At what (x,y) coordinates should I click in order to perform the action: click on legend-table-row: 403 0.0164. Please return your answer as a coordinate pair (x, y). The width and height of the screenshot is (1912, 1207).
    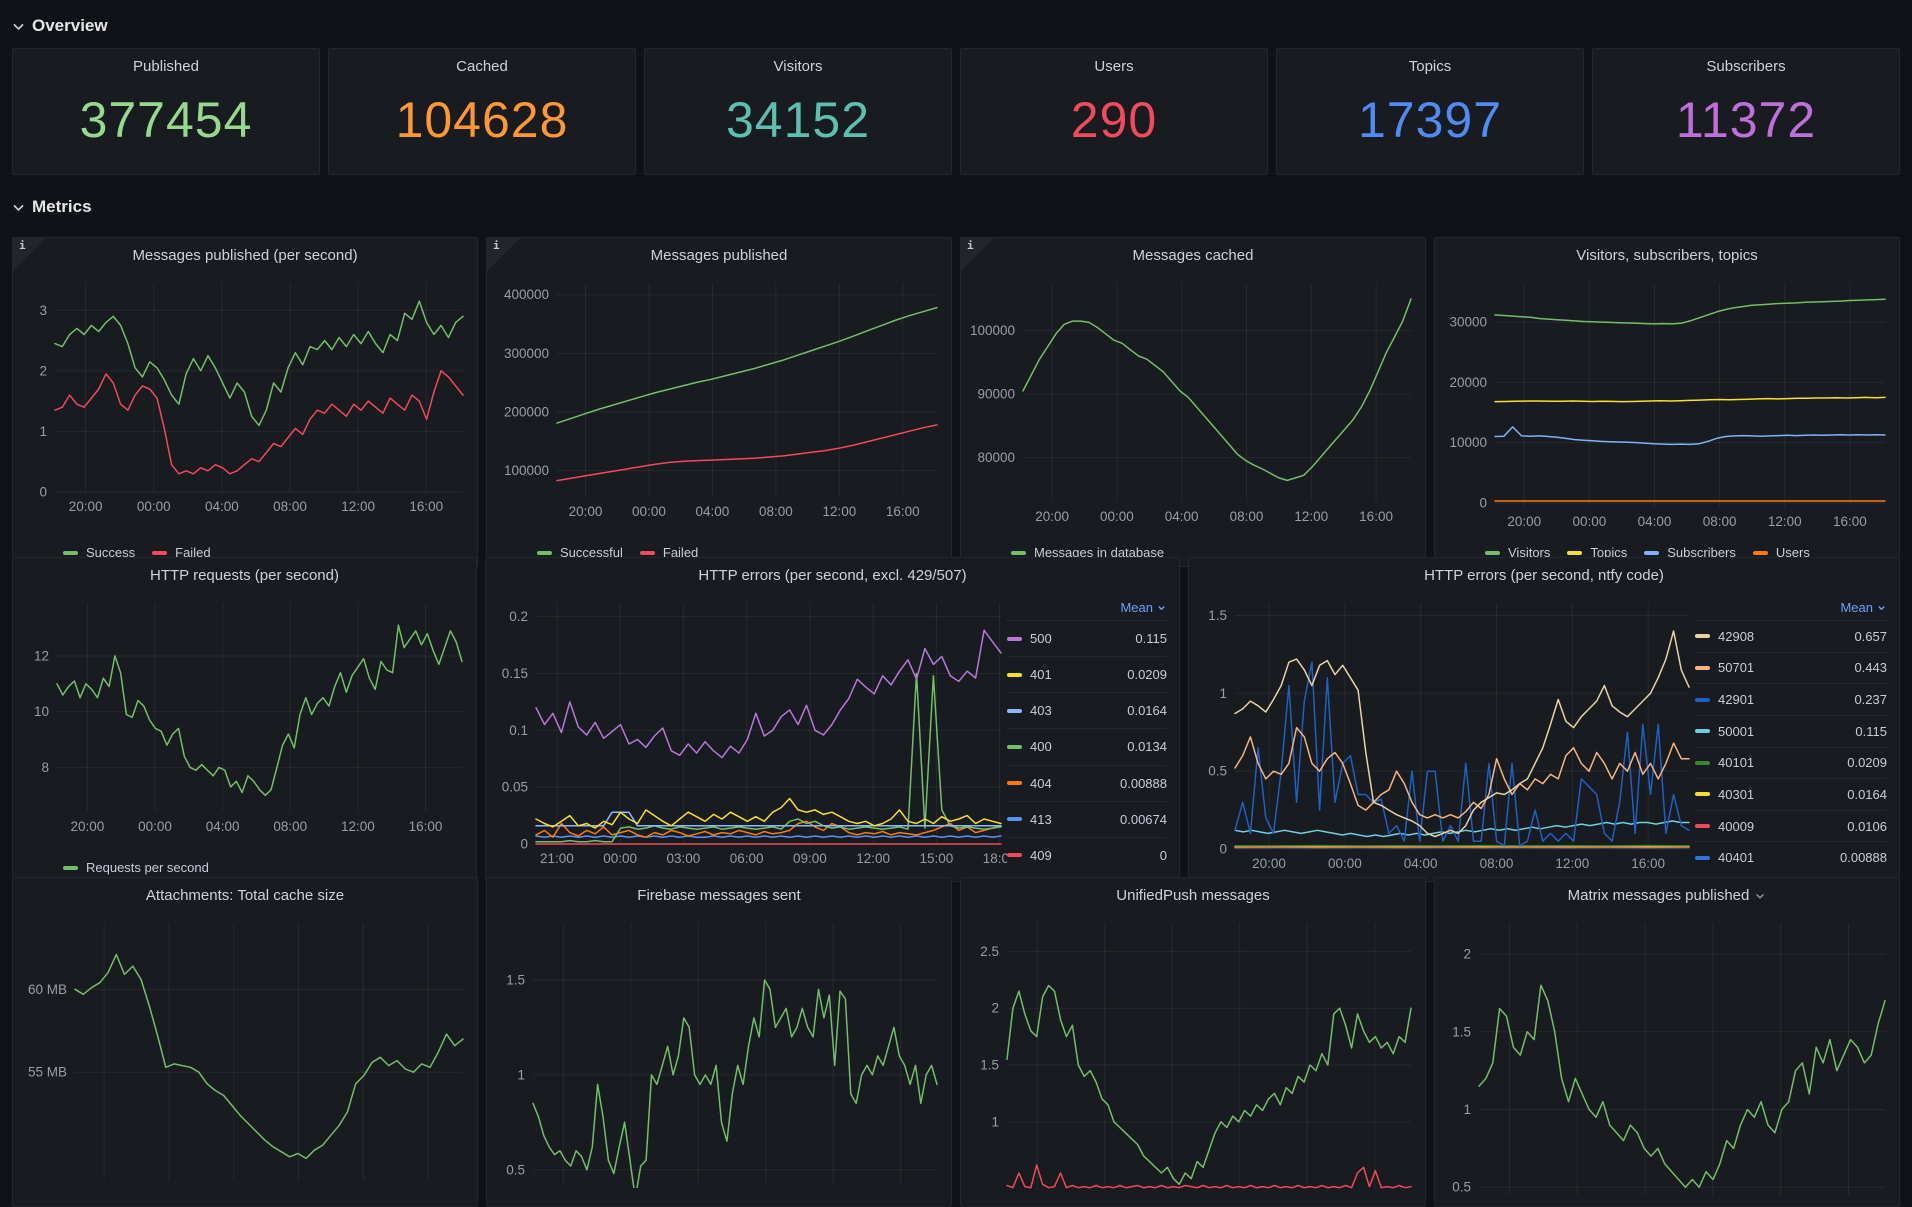
    Looking at the image, I should click on (1087, 710).